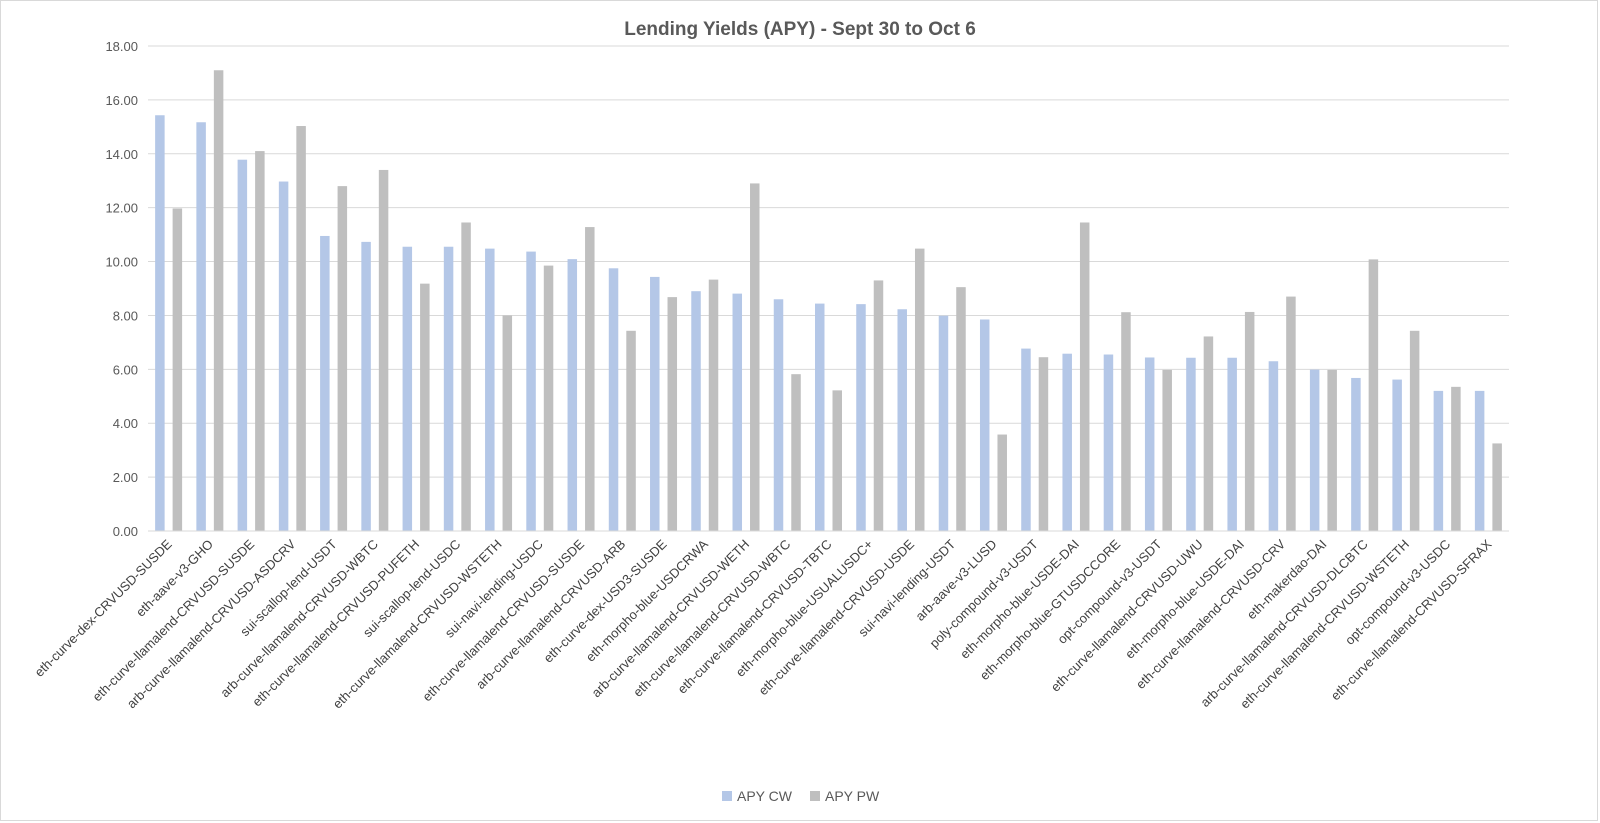 The width and height of the screenshot is (1600, 823). I want to click on y-tick-label: 4.00, so click(125, 423).